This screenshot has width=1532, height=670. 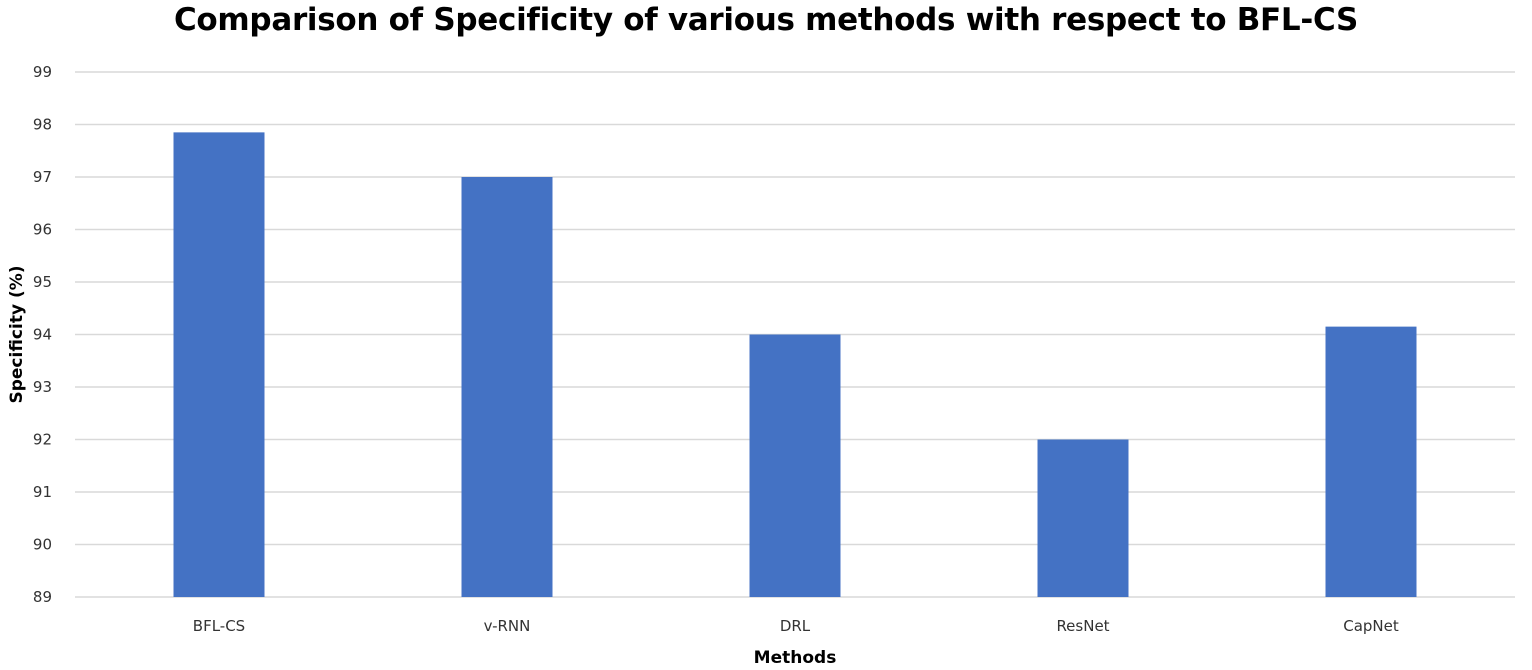 I want to click on x-axis-ticks: BFL-CS v-RNN DRL ResNet CapNet, so click(x=796, y=626).